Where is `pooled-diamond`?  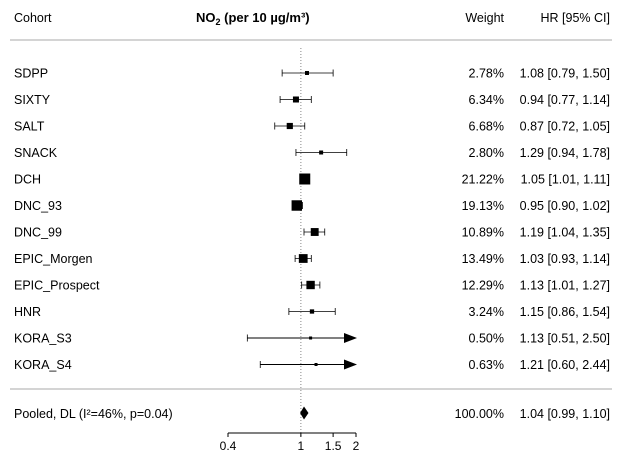
pooled-diamond is located at coordinates (304, 413).